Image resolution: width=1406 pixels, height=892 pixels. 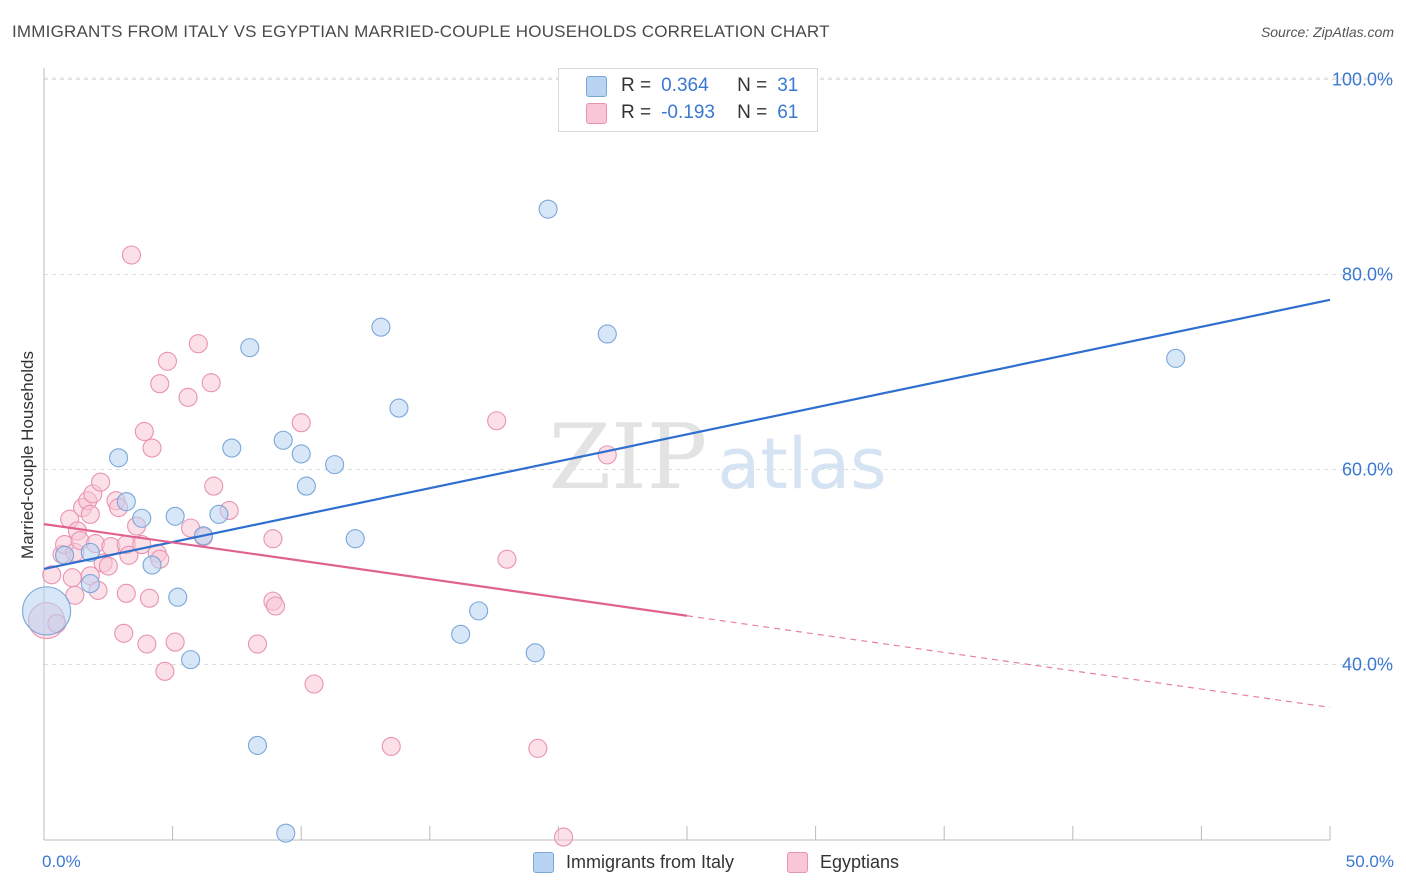 What do you see at coordinates (596, 86) in the screenshot?
I see `legend-swatch-italy` at bounding box center [596, 86].